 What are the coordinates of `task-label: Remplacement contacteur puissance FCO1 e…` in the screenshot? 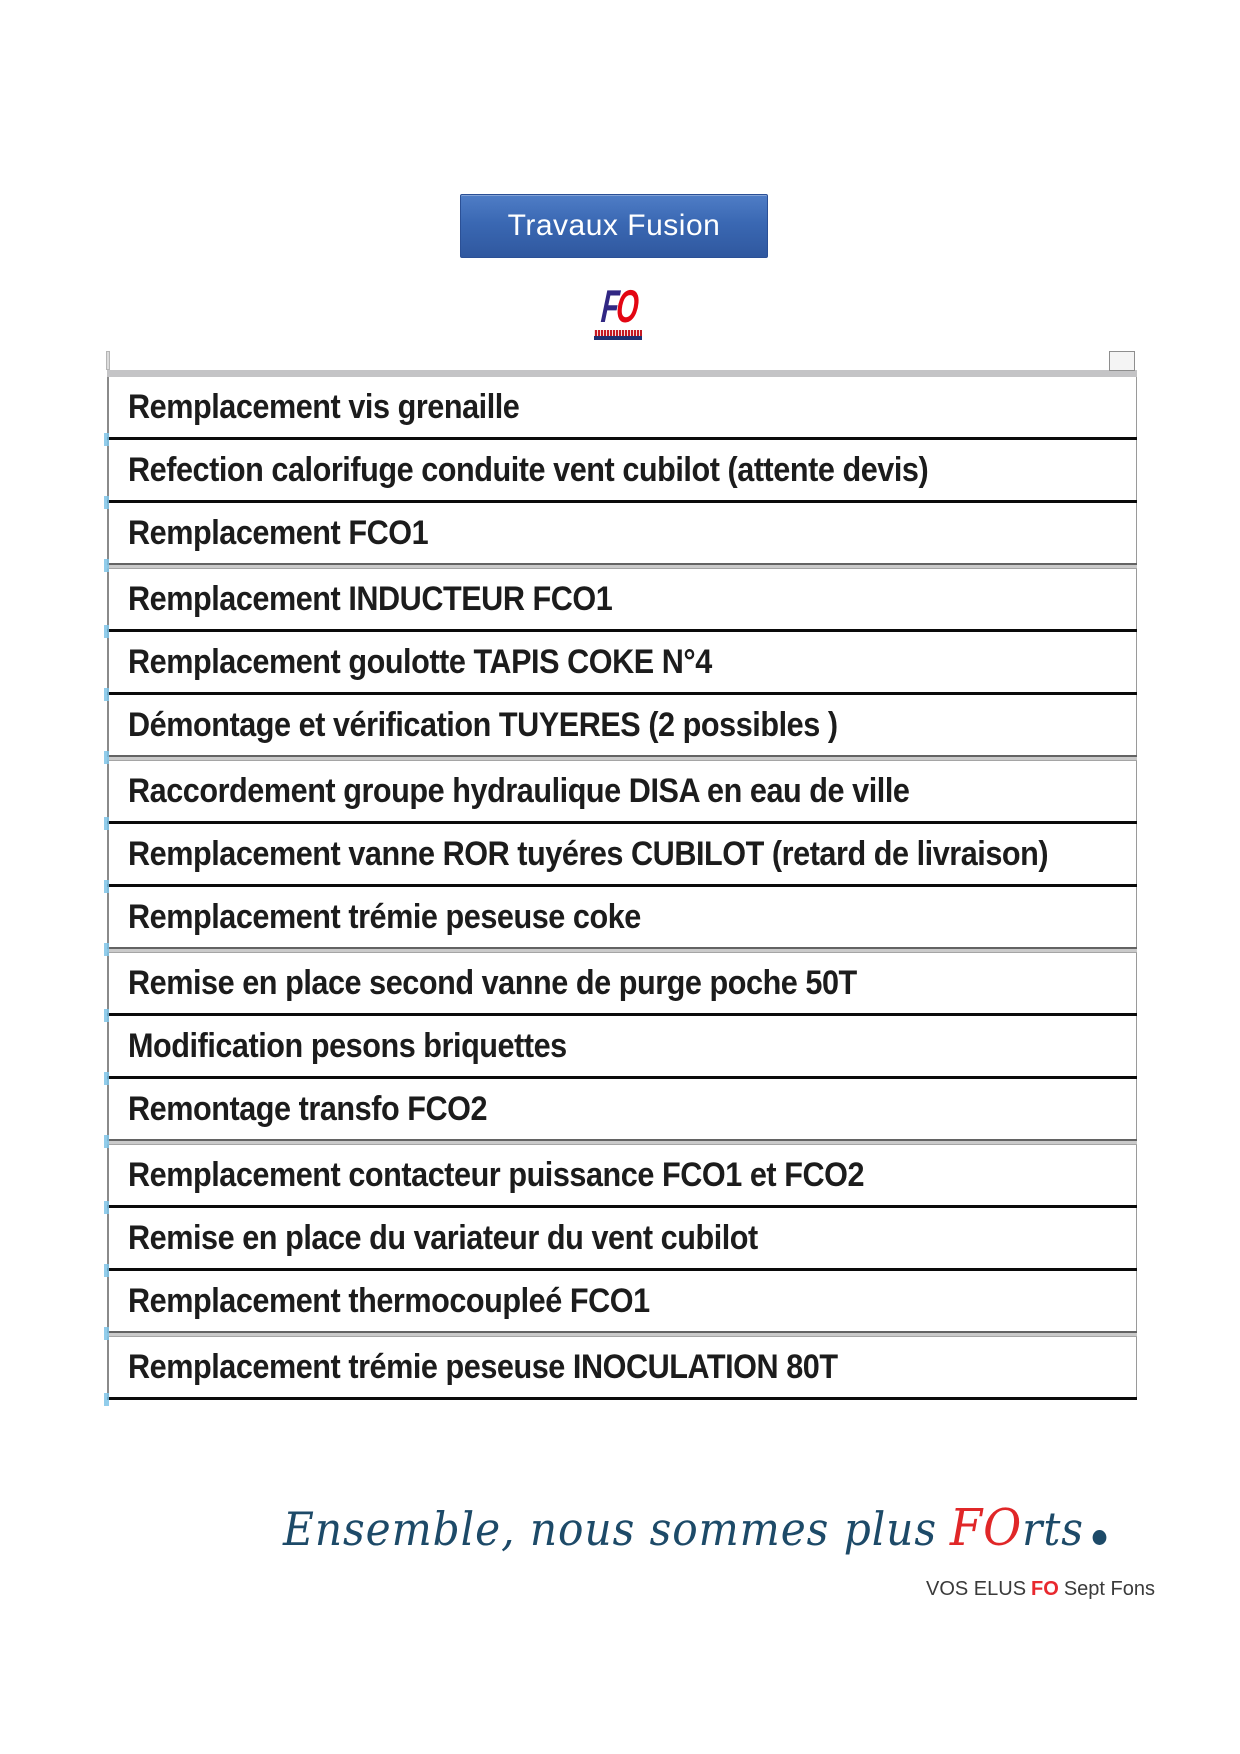 It's located at (496, 1174).